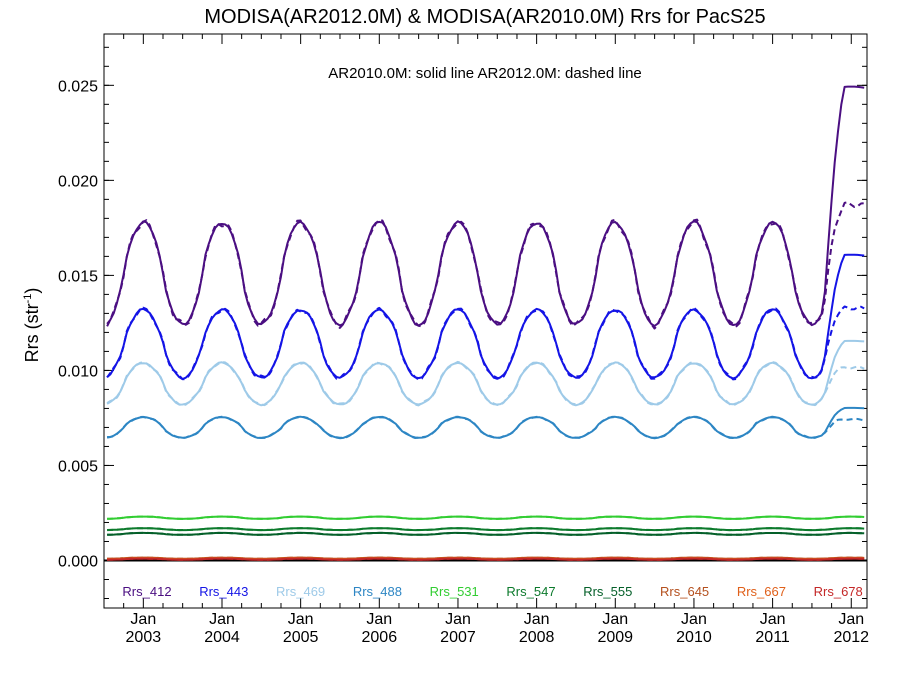 This screenshot has height=680, width=900. I want to click on y-tick-label: 0.020, so click(78, 181).